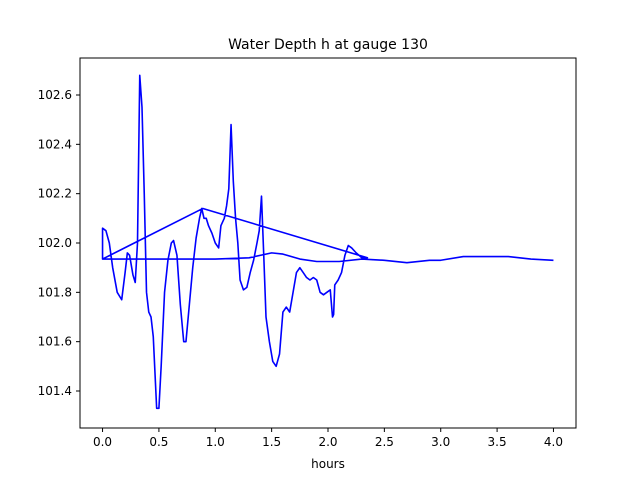  I want to click on x-tick-label: 0.5, so click(158, 442).